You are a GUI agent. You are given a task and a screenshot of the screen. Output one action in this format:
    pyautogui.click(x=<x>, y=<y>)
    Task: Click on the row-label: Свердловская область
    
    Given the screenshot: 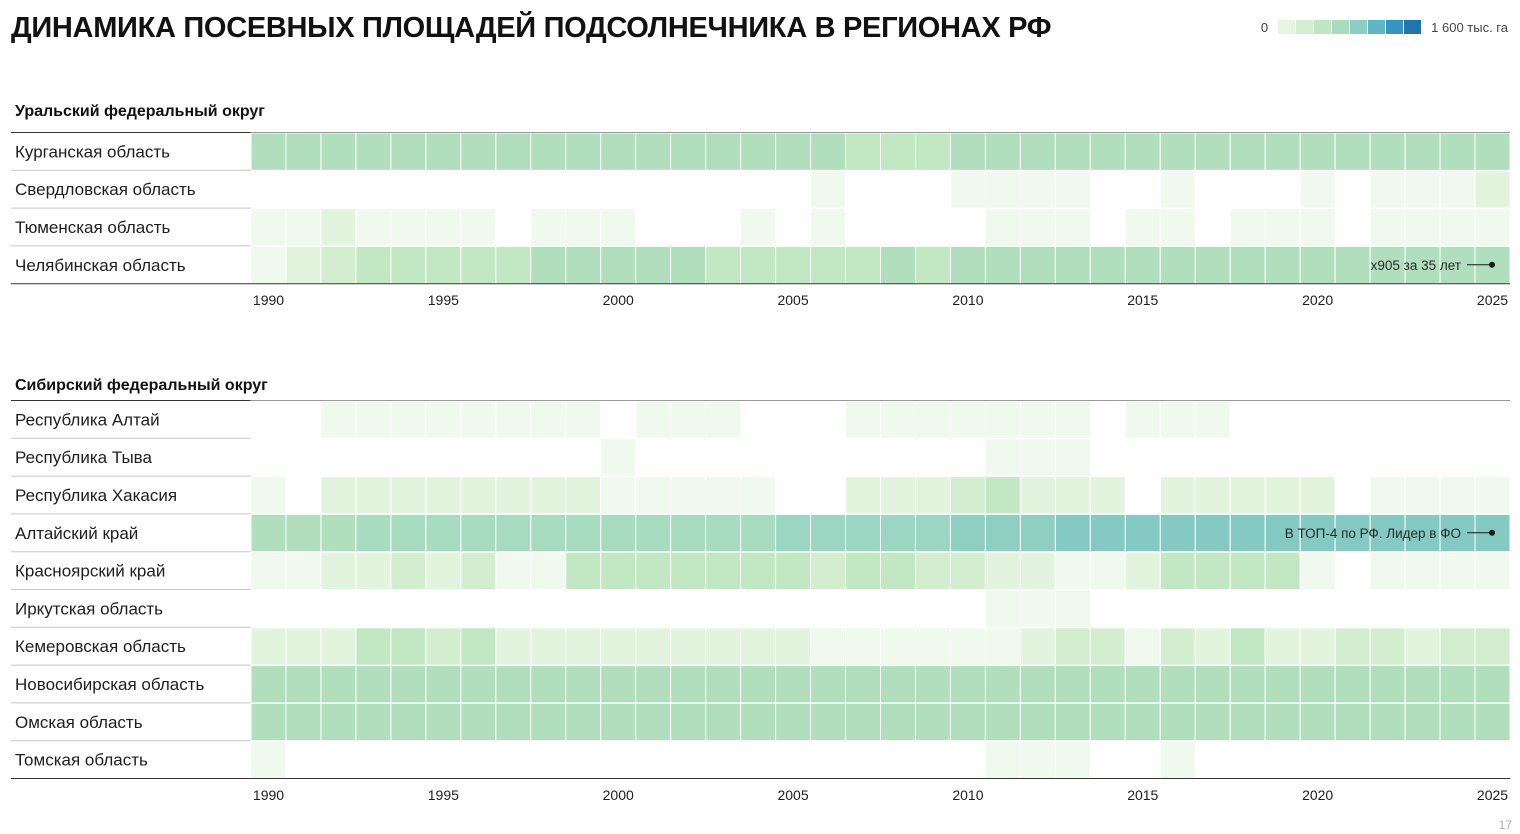 What is the action you would take?
    pyautogui.click(x=105, y=189)
    